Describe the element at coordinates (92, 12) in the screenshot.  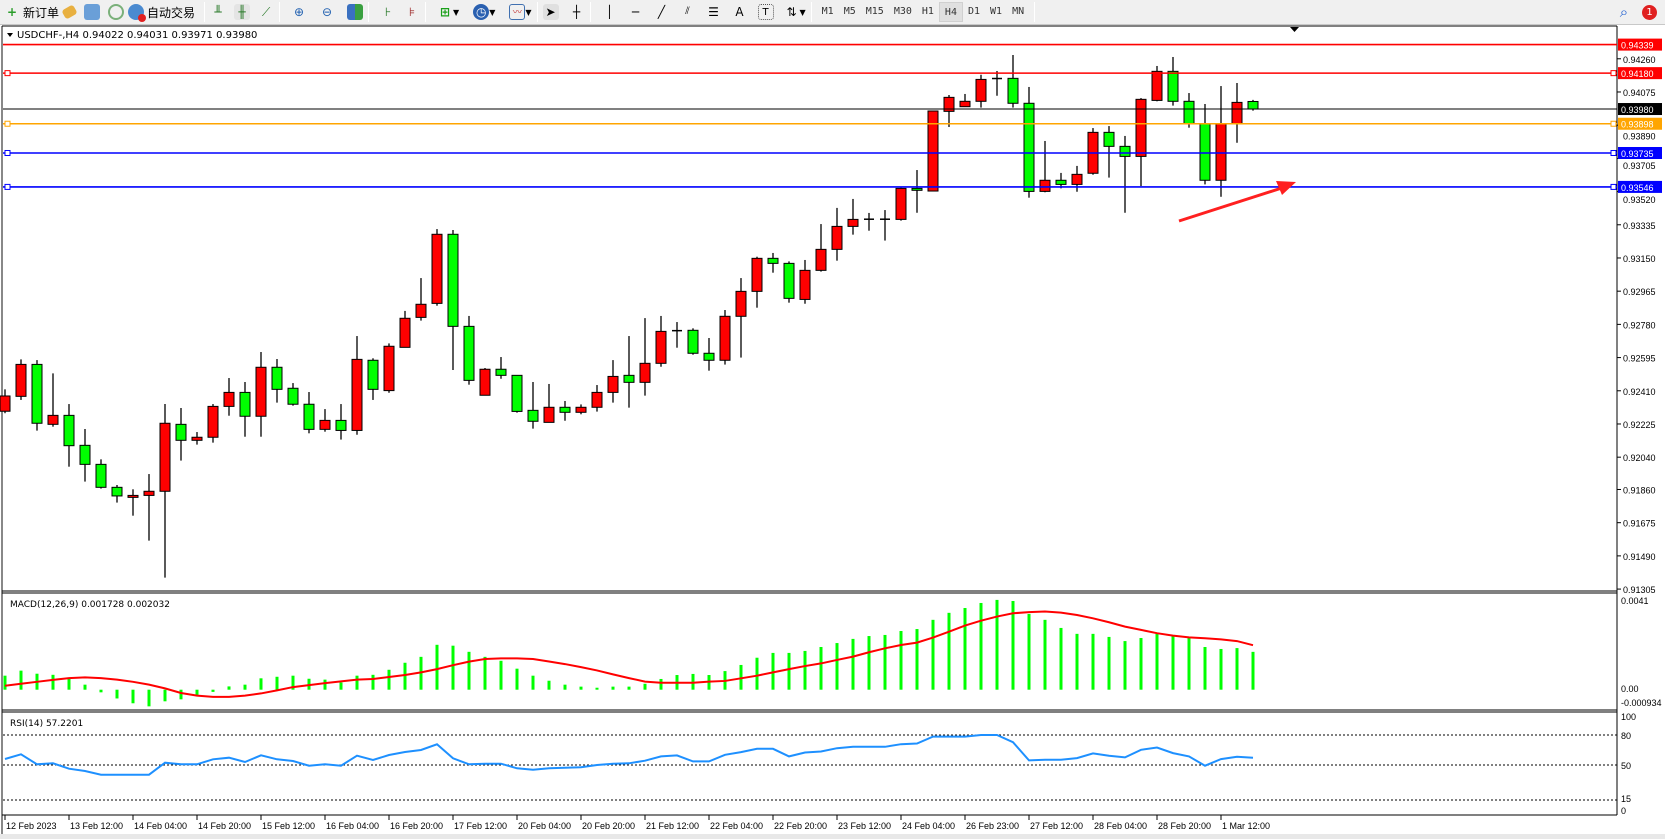
I see `data-window-icon` at that location.